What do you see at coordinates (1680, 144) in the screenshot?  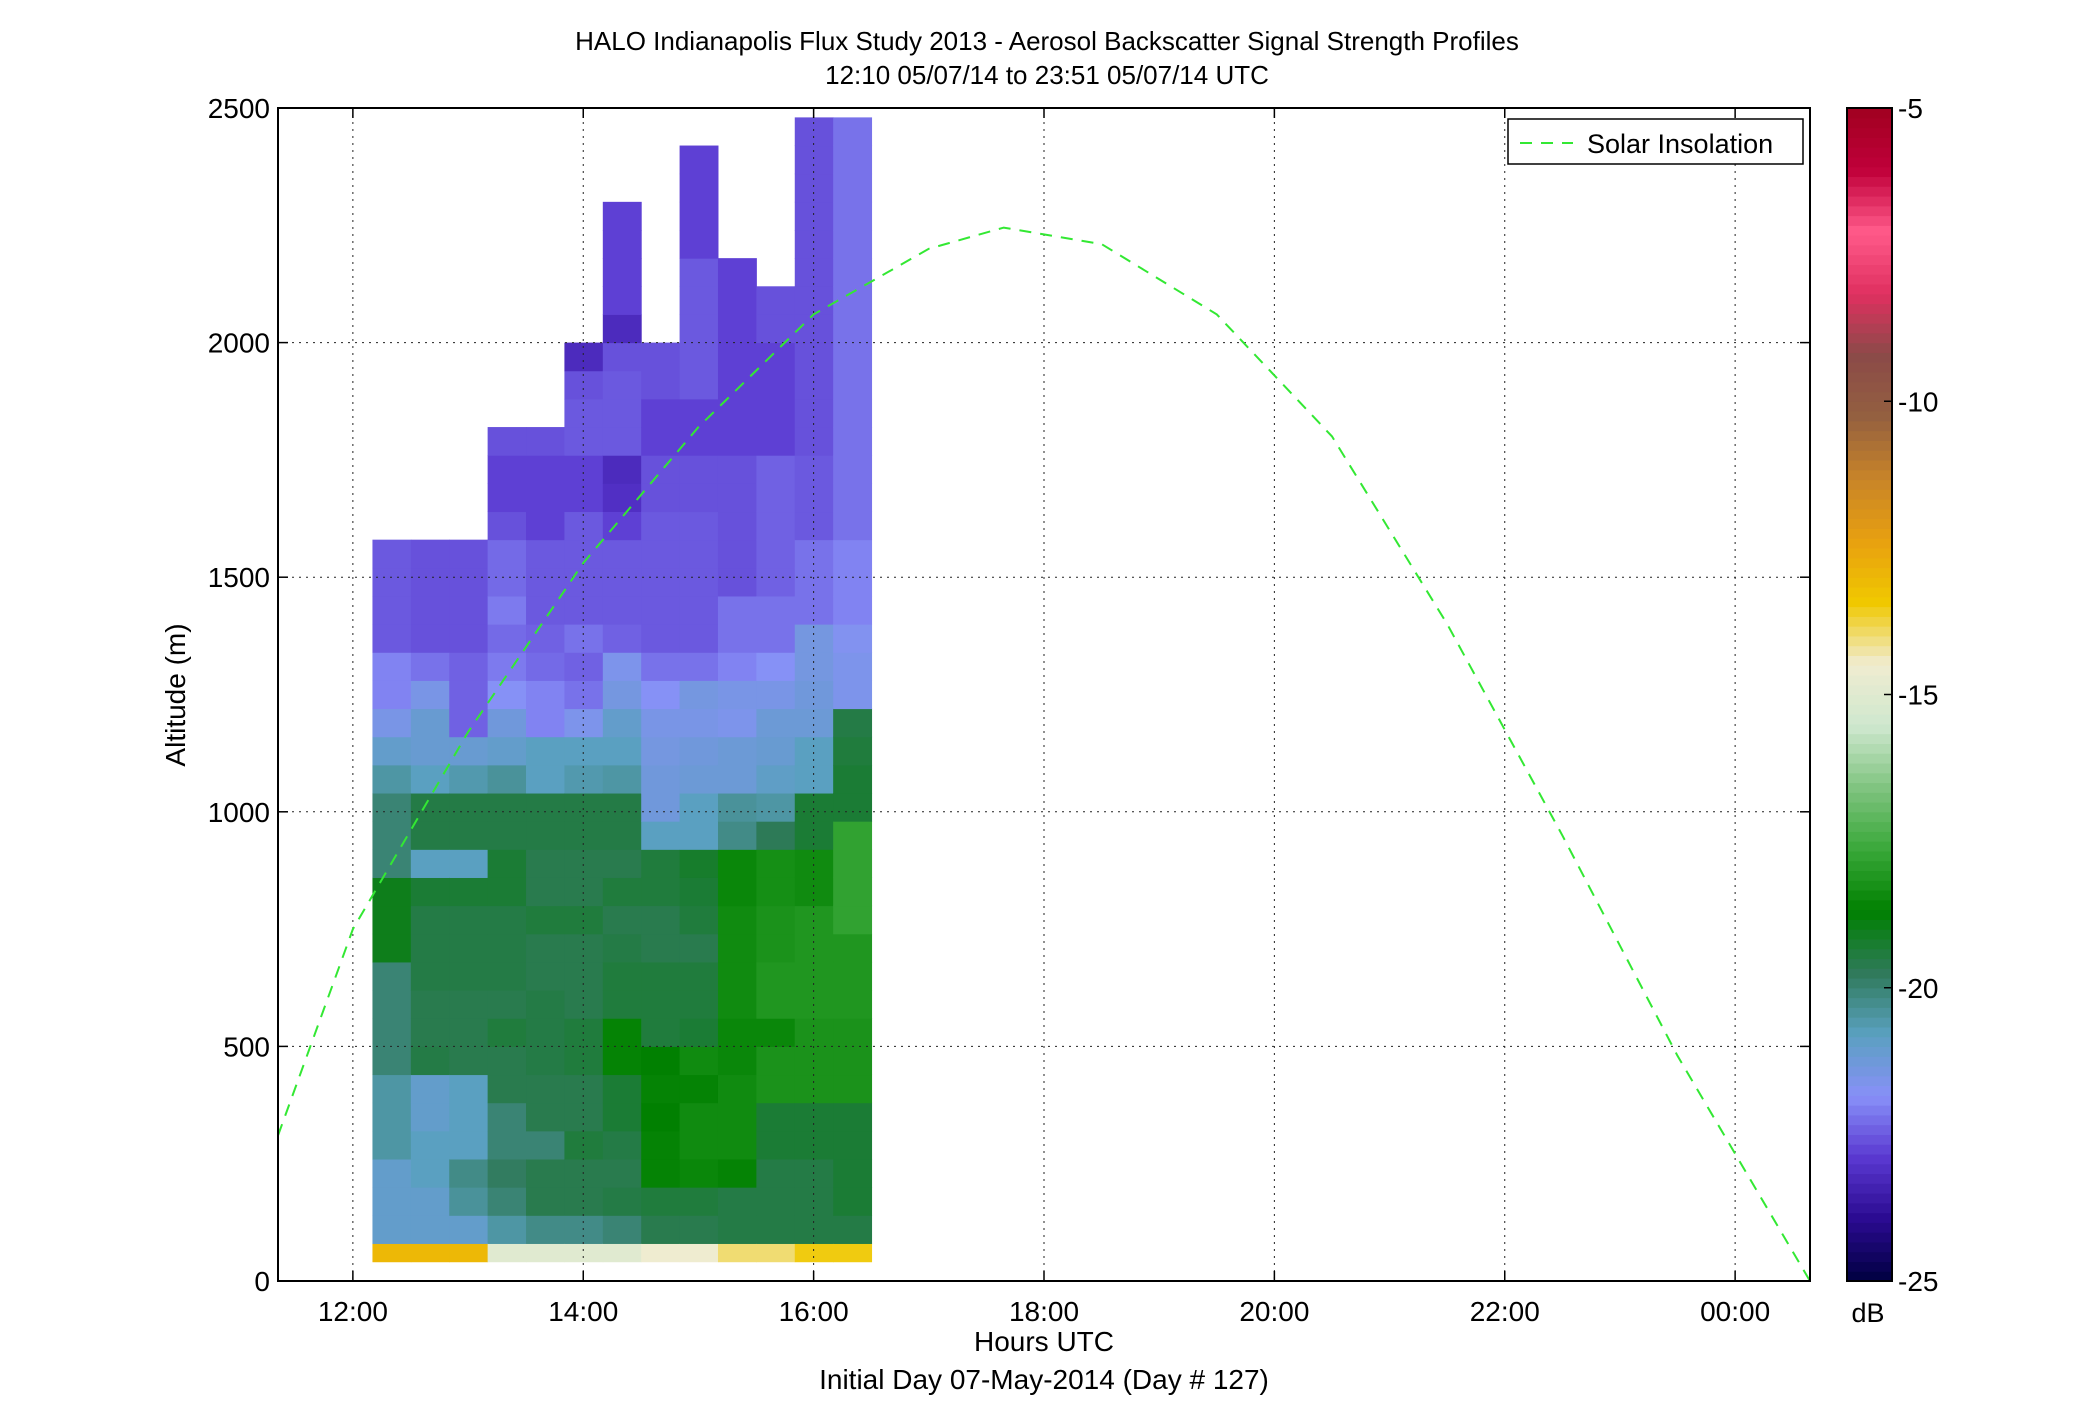 I see `legend-label: Solar Insolation` at bounding box center [1680, 144].